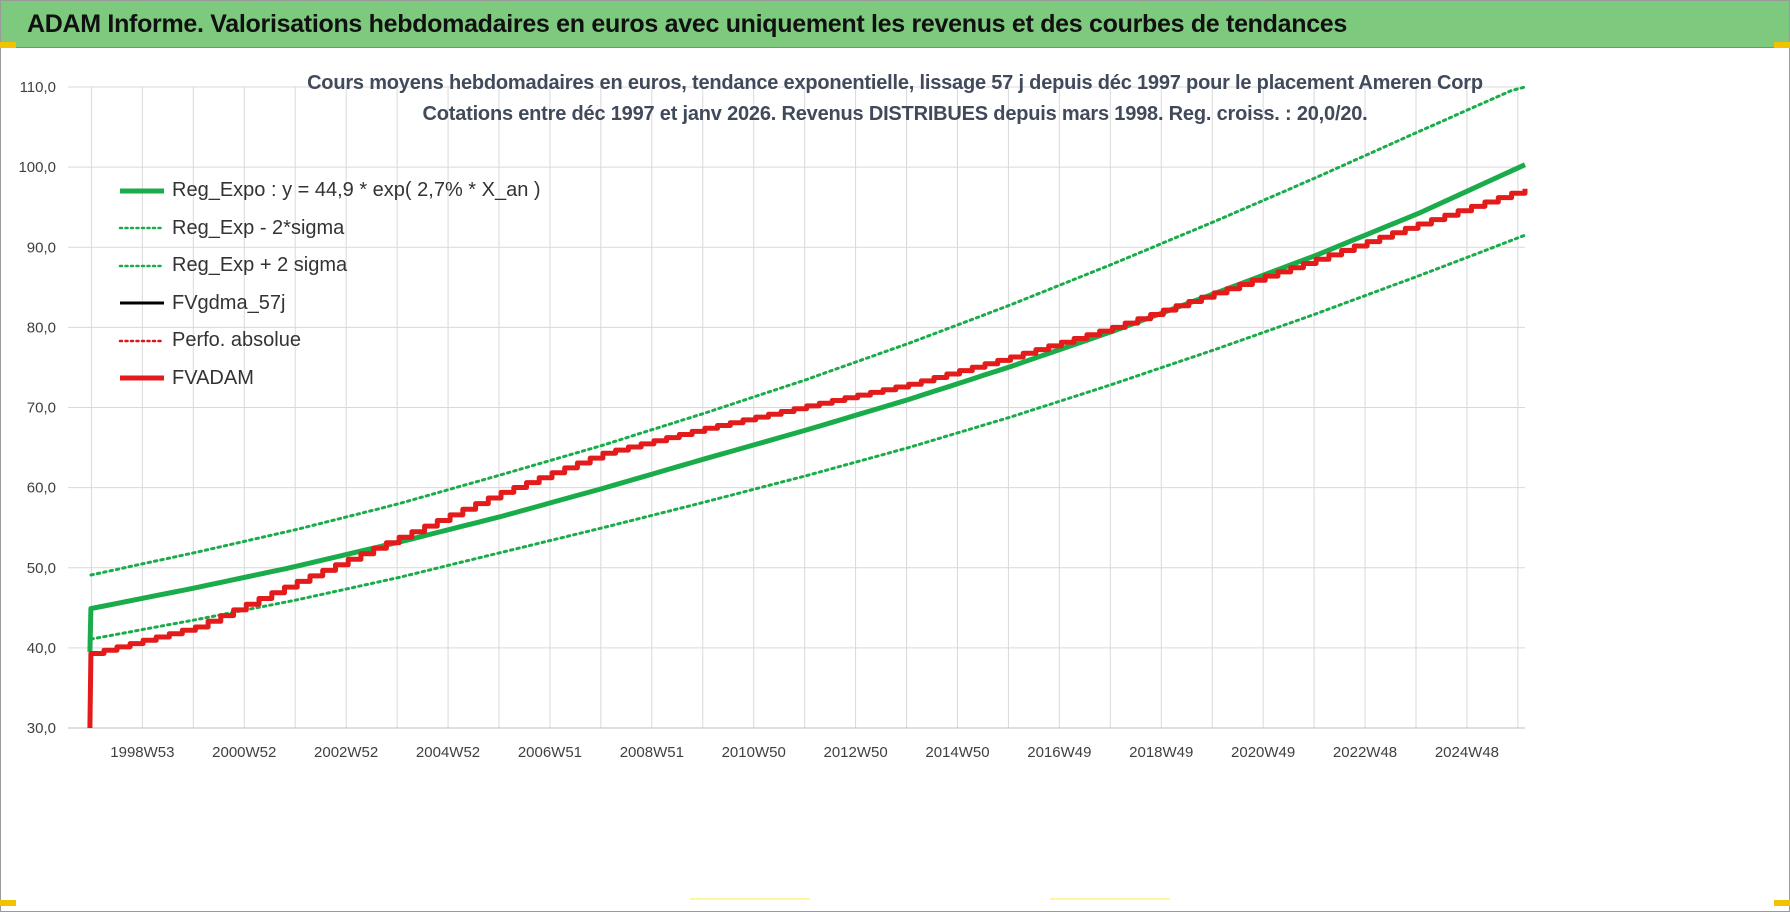 Image resolution: width=1790 pixels, height=912 pixels. I want to click on x-tick-label: 2016W49, so click(1059, 752).